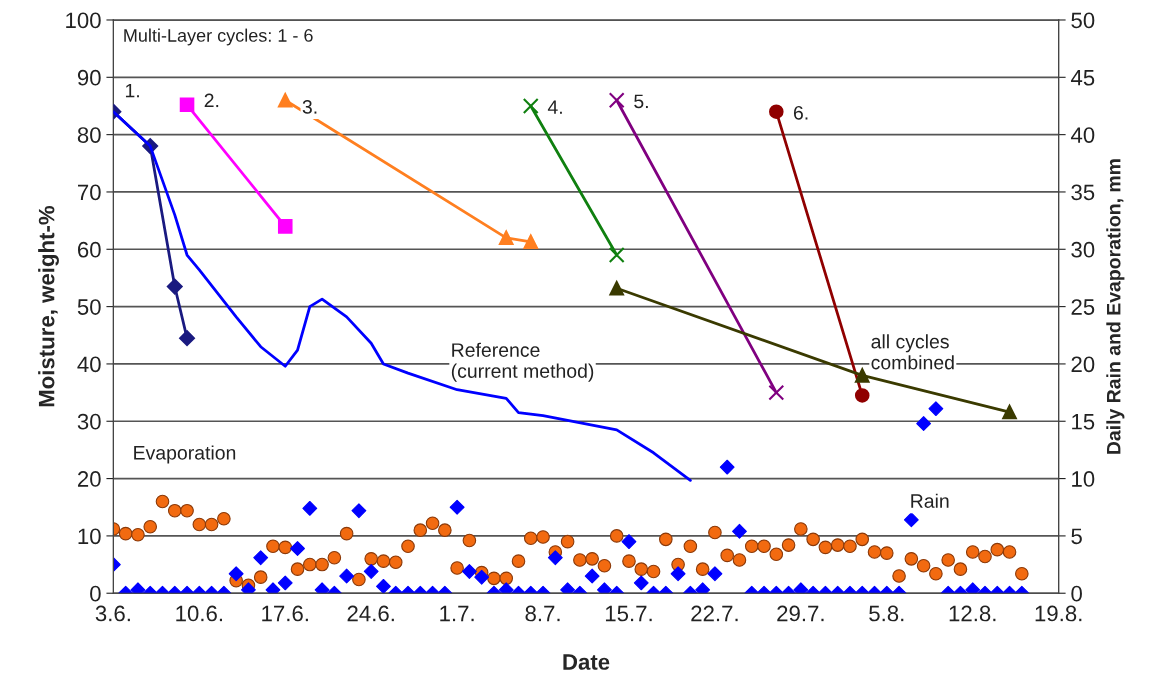  What do you see at coordinates (89, 77) in the screenshot?
I see `y-tick-label: 90` at bounding box center [89, 77].